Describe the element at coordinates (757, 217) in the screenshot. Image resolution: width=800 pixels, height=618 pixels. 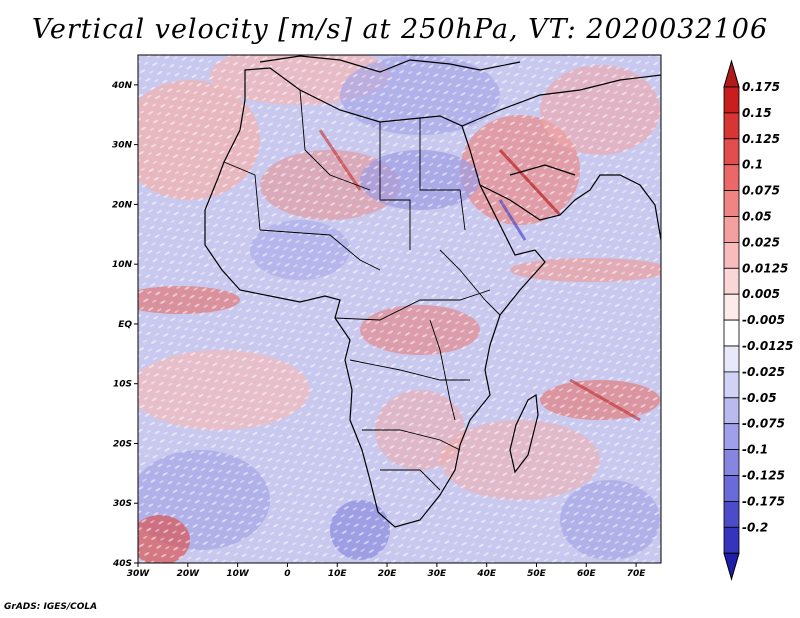
I see `colorbar-label: 0.05` at that location.